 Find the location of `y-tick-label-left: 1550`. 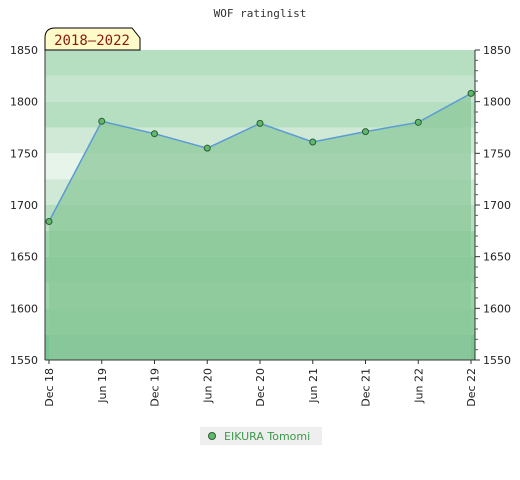

y-tick-label-left: 1550 is located at coordinates (24, 360).